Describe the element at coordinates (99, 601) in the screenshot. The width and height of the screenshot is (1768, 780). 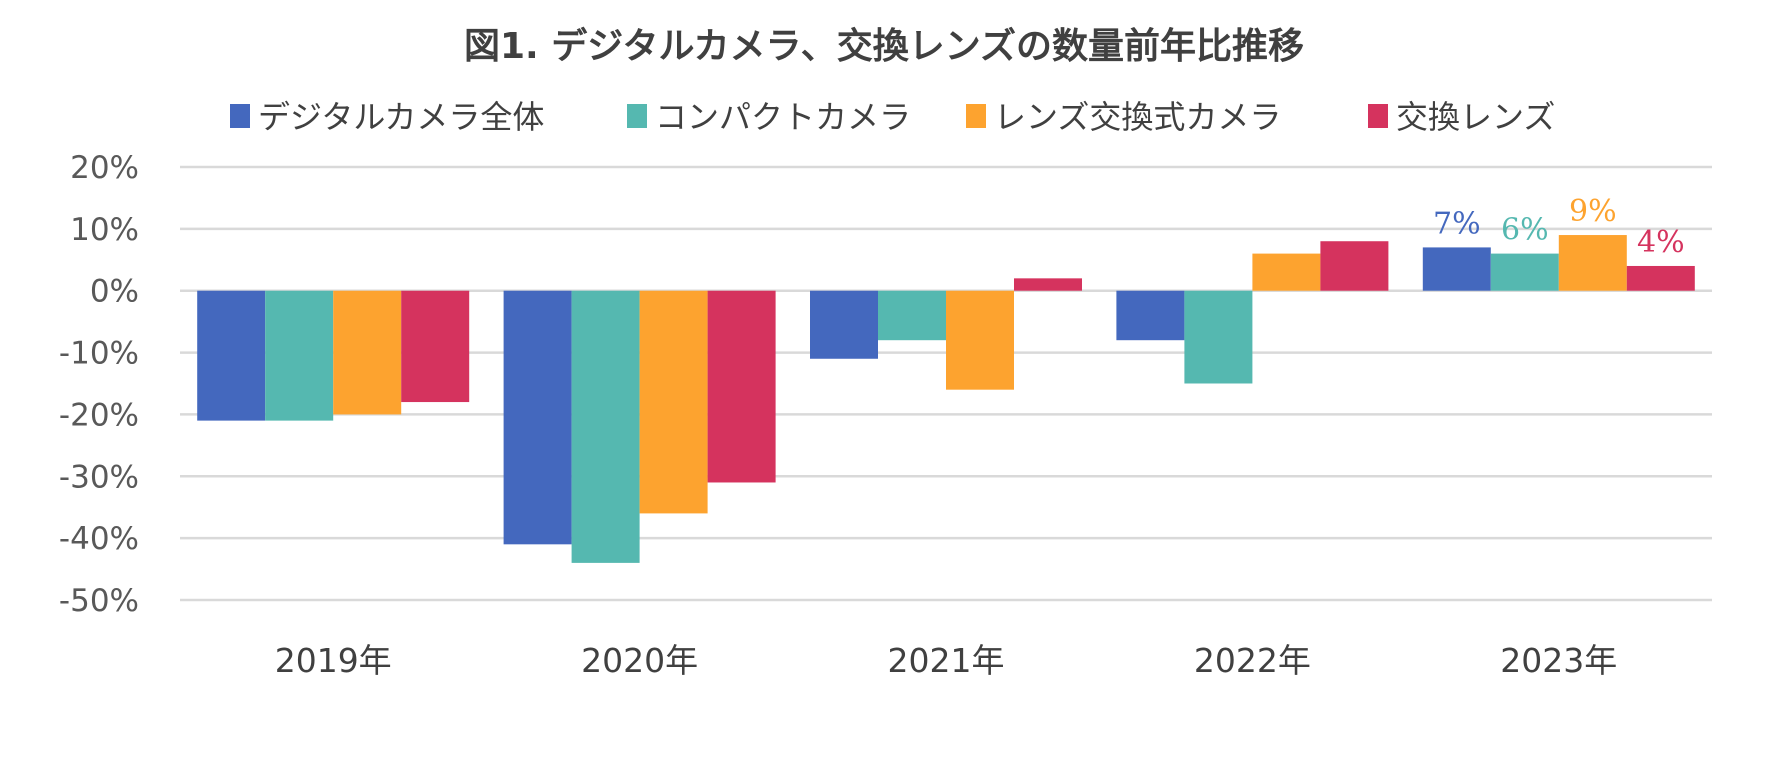
I see `y-tick-label: -50%` at that location.